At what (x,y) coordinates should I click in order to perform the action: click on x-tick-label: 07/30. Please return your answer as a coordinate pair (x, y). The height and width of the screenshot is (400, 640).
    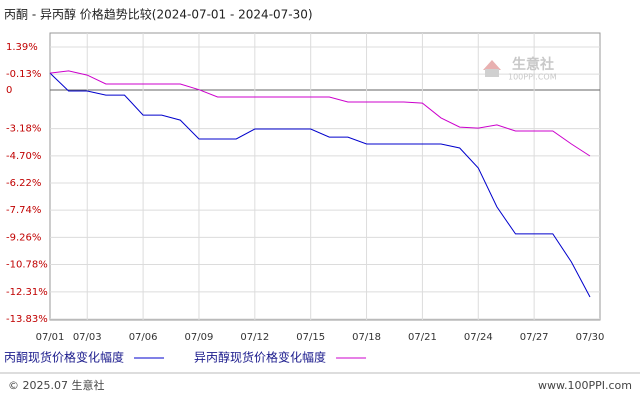
    Looking at the image, I should click on (590, 337).